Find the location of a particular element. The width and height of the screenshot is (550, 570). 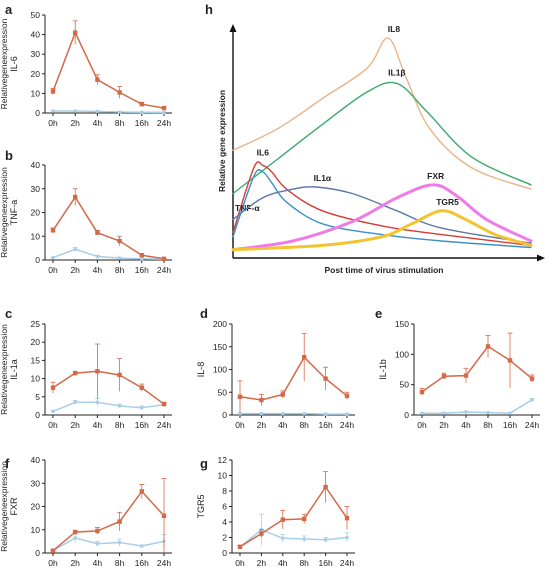

y-tick-label: 2 is located at coordinates (224, 538).